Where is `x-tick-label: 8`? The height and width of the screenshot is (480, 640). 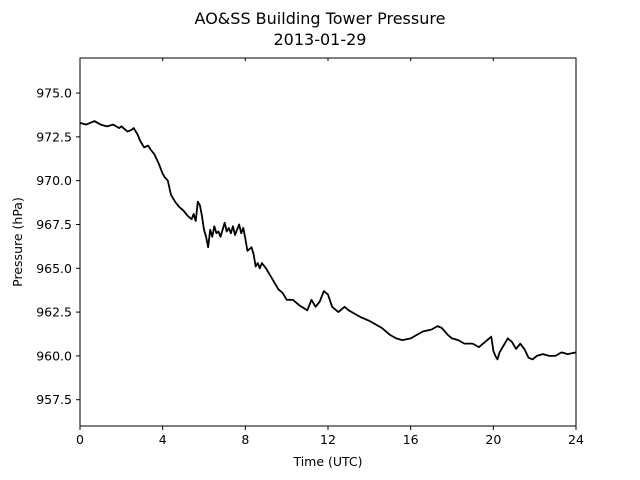 x-tick-label: 8 is located at coordinates (245, 439).